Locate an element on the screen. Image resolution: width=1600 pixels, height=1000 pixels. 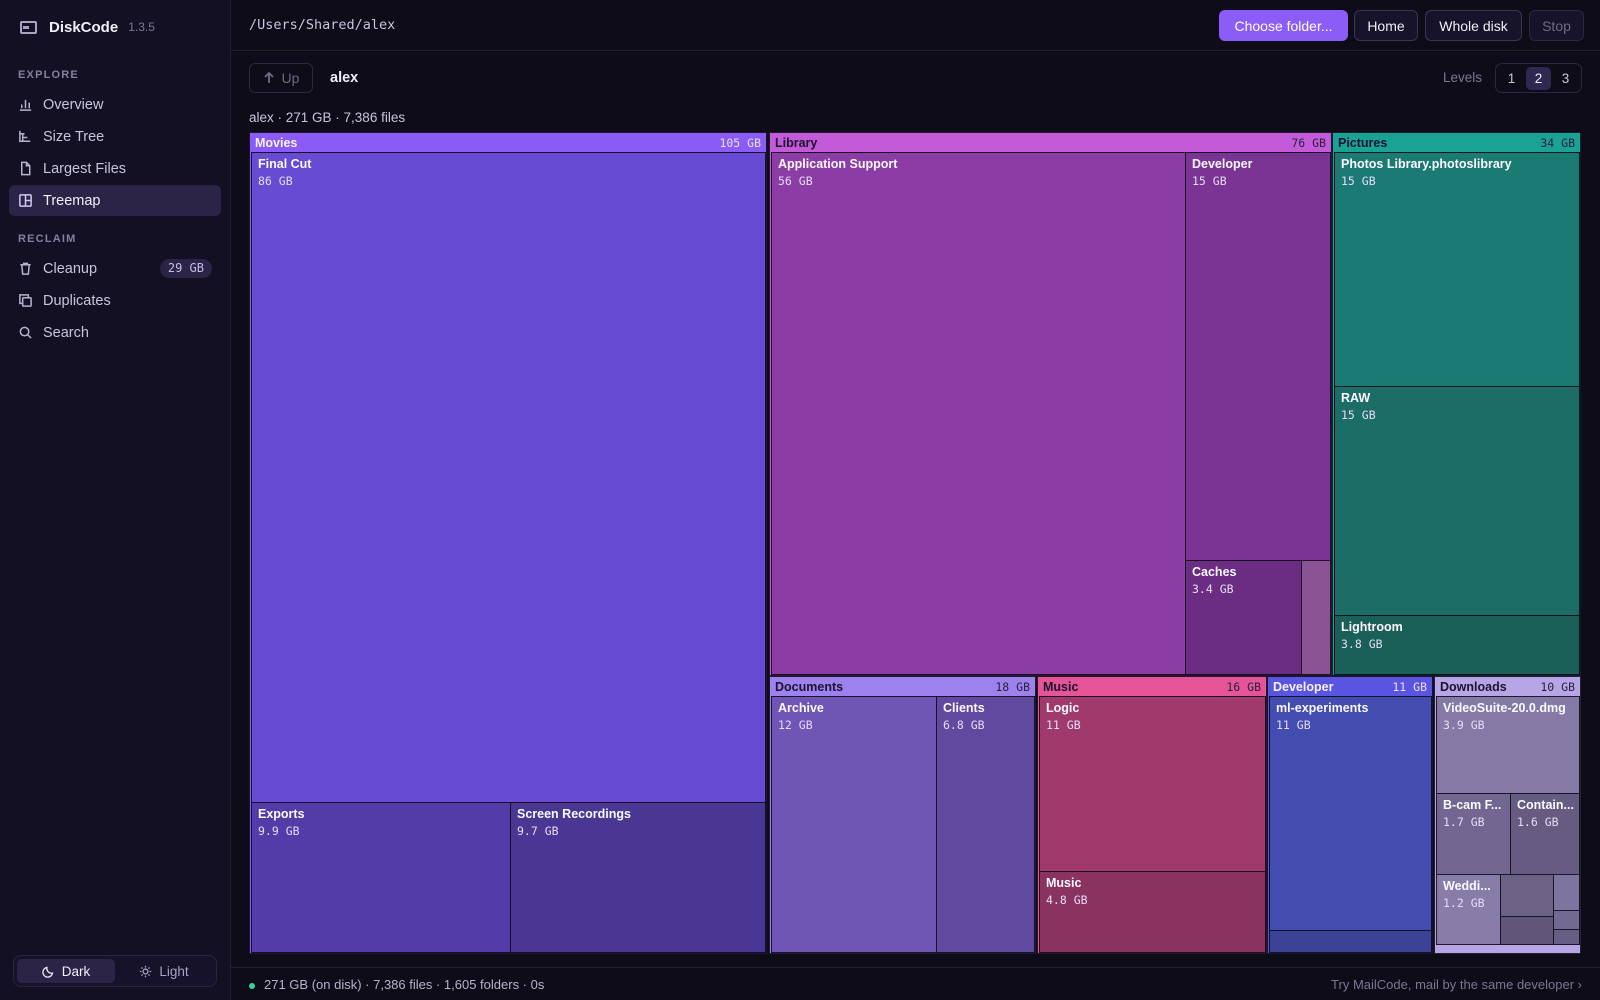
sidebar-item-duplicates: Duplicates is located at coordinates (115, 300).